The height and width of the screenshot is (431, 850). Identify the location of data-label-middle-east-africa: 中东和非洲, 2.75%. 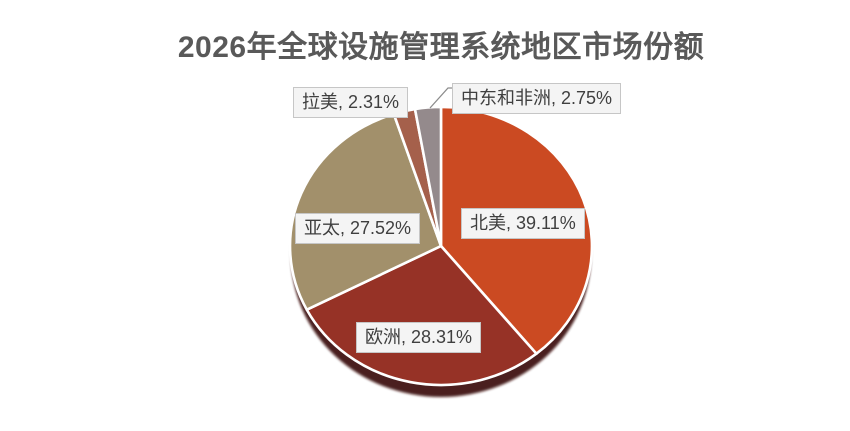
(537, 98).